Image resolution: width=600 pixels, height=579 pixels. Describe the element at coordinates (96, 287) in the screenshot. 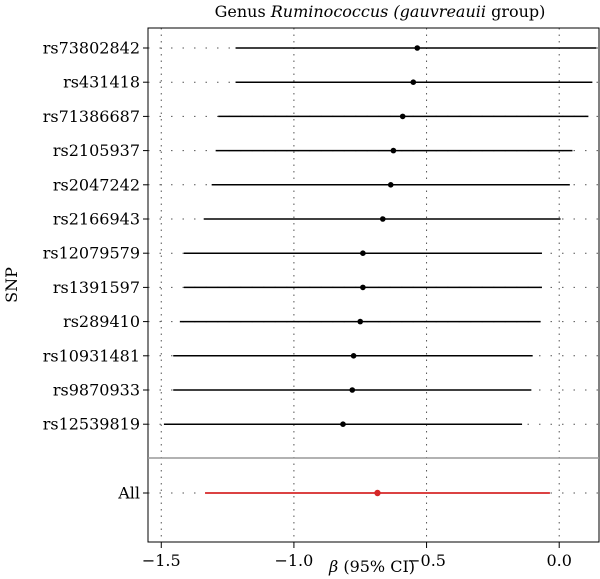

I see `snp-label: rs1391597` at that location.